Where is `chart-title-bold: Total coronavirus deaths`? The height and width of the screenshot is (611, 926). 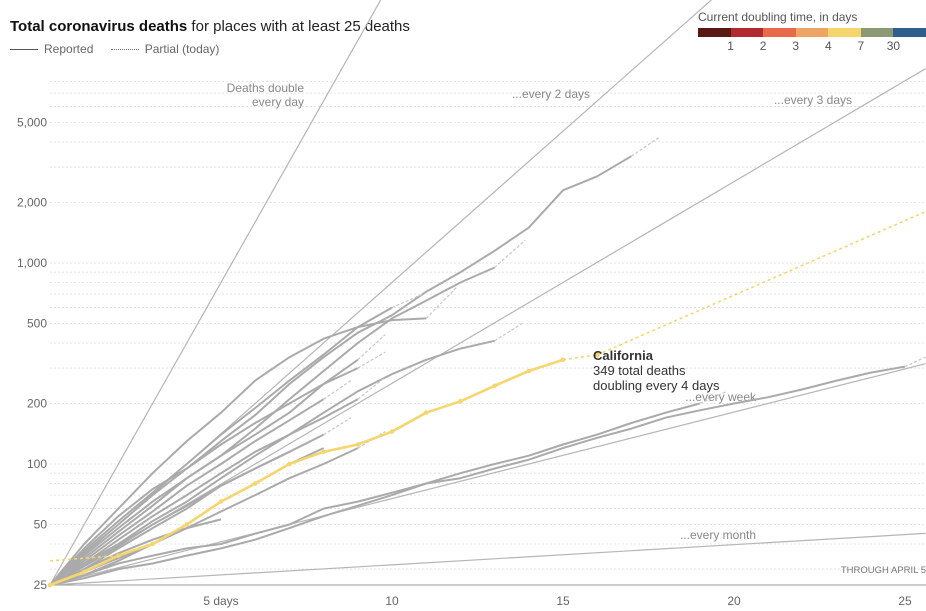 chart-title-bold: Total coronavirus deaths is located at coordinates (99, 26).